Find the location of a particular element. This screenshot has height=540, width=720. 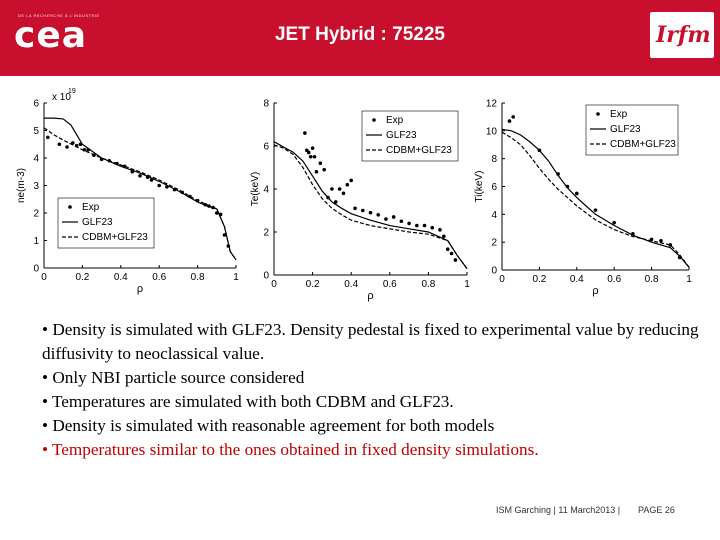

y-axis-label: ne(m-3) is located at coordinates (21, 185).